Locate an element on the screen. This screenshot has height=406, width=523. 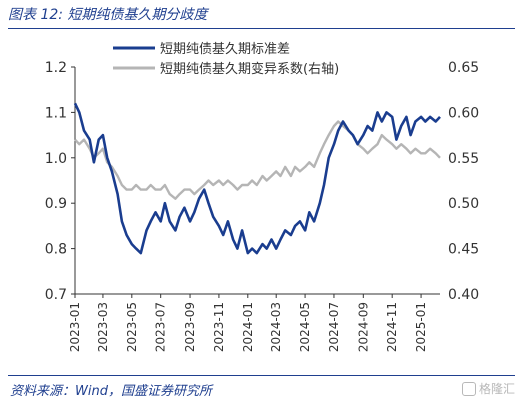
y-right-tick-label: 0.55 is located at coordinates (463, 159).